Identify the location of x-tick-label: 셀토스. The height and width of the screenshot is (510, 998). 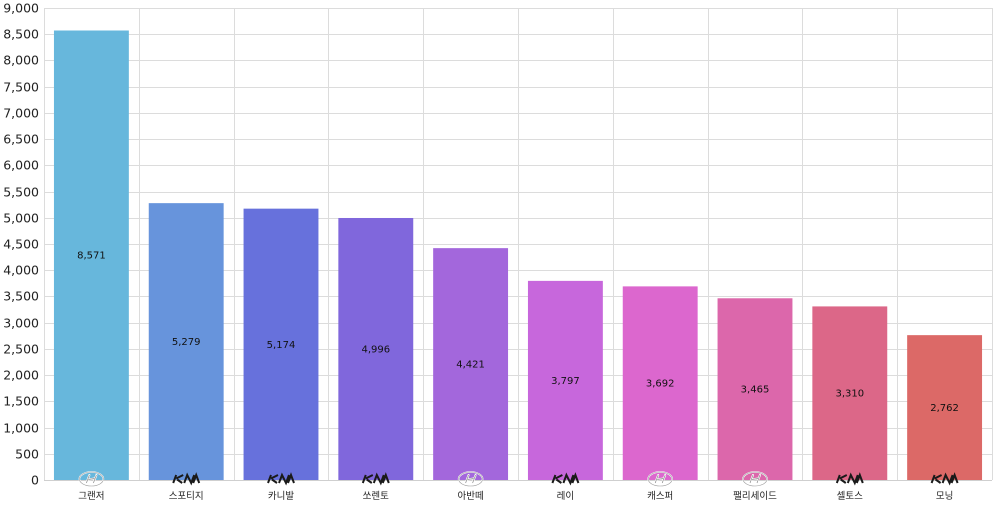
(850, 496).